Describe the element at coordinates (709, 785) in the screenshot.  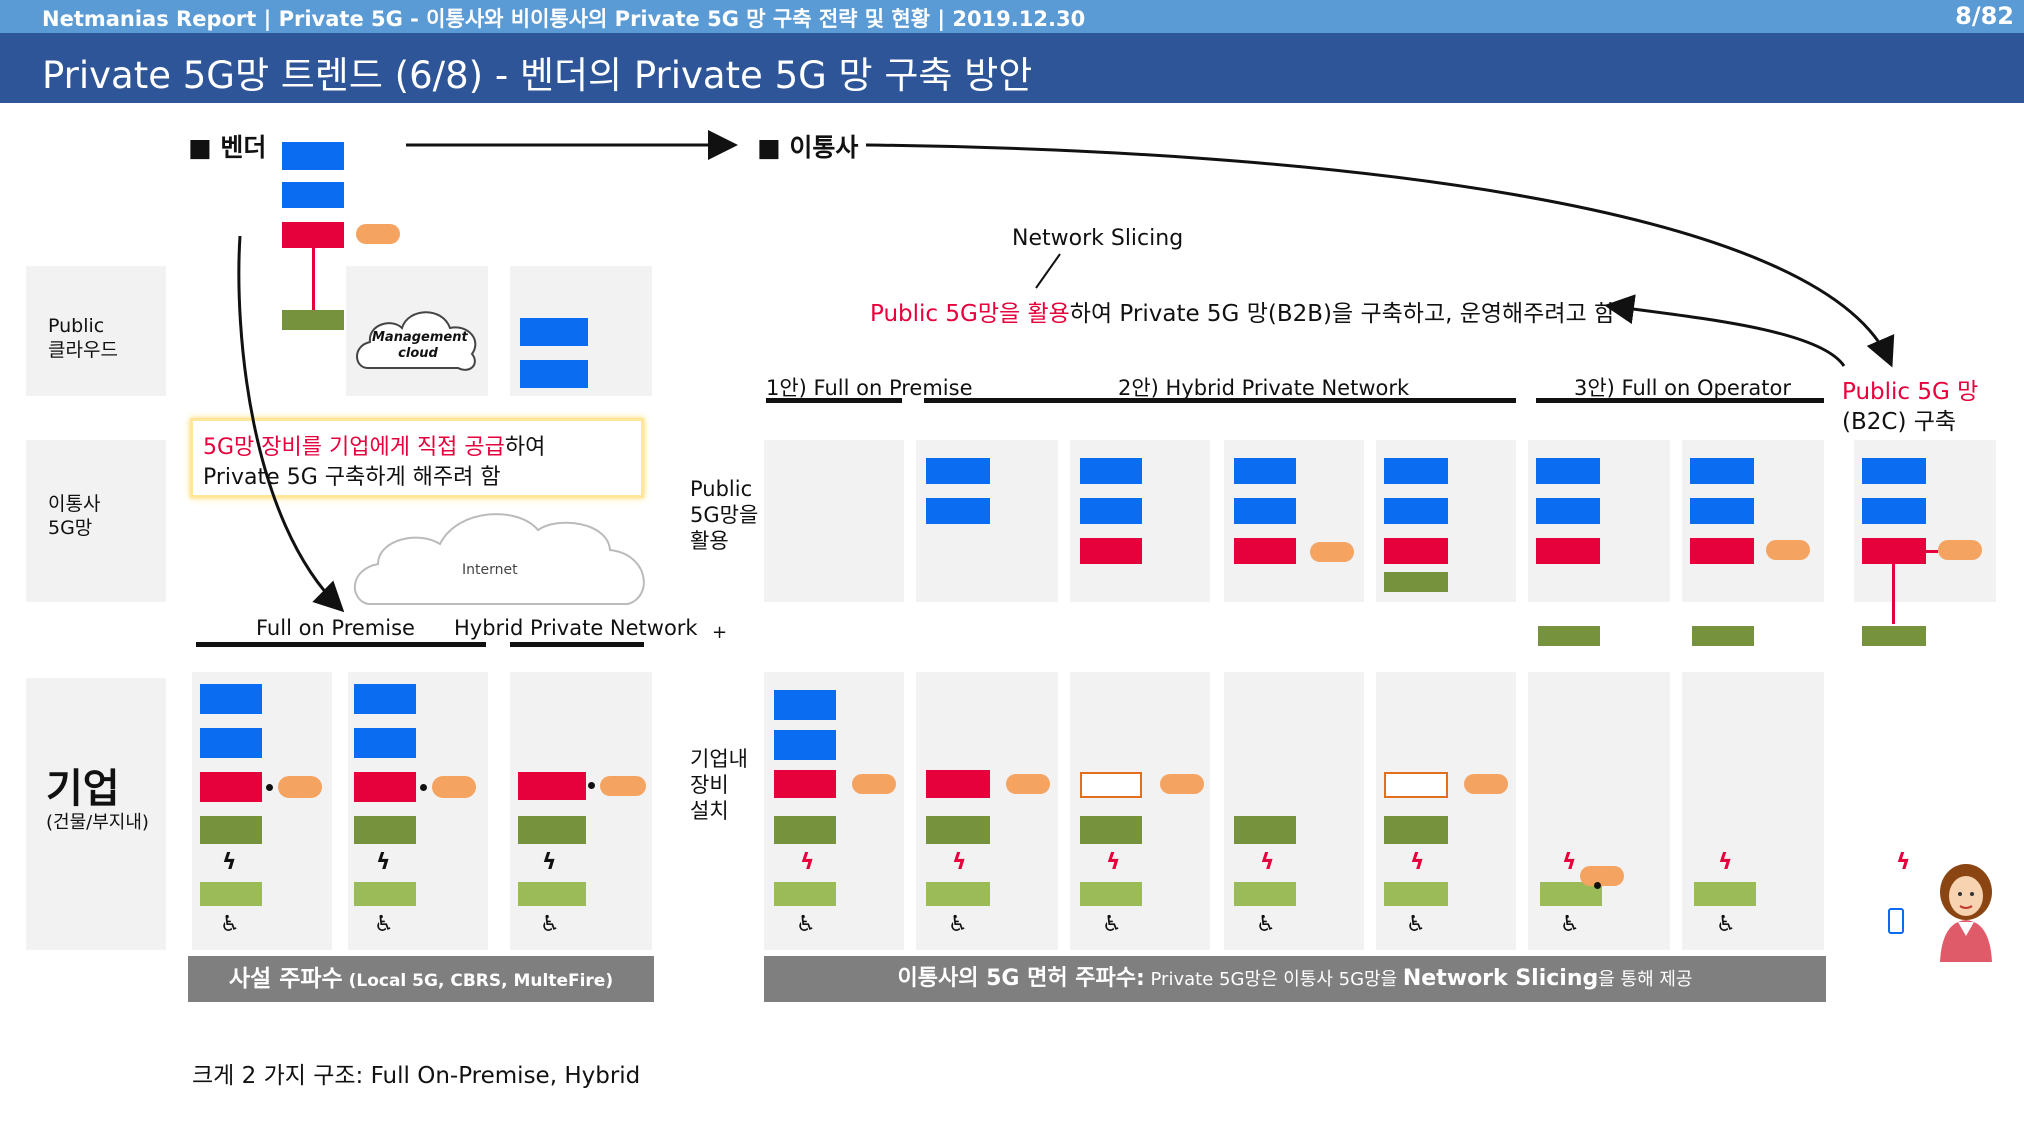
I see `mid-label-line: 장비` at that location.